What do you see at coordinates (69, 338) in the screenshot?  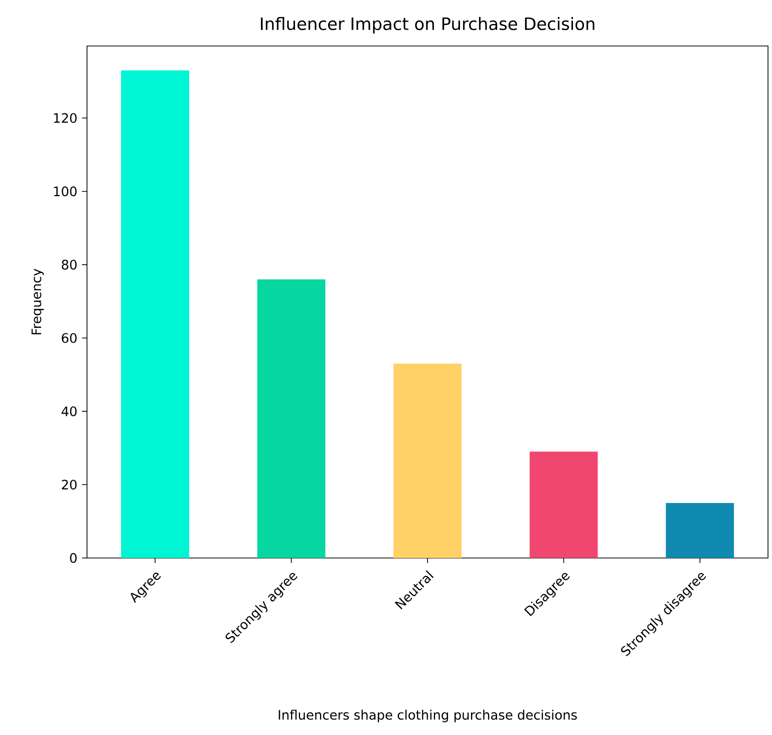 I see `y-tick-label: 60` at bounding box center [69, 338].